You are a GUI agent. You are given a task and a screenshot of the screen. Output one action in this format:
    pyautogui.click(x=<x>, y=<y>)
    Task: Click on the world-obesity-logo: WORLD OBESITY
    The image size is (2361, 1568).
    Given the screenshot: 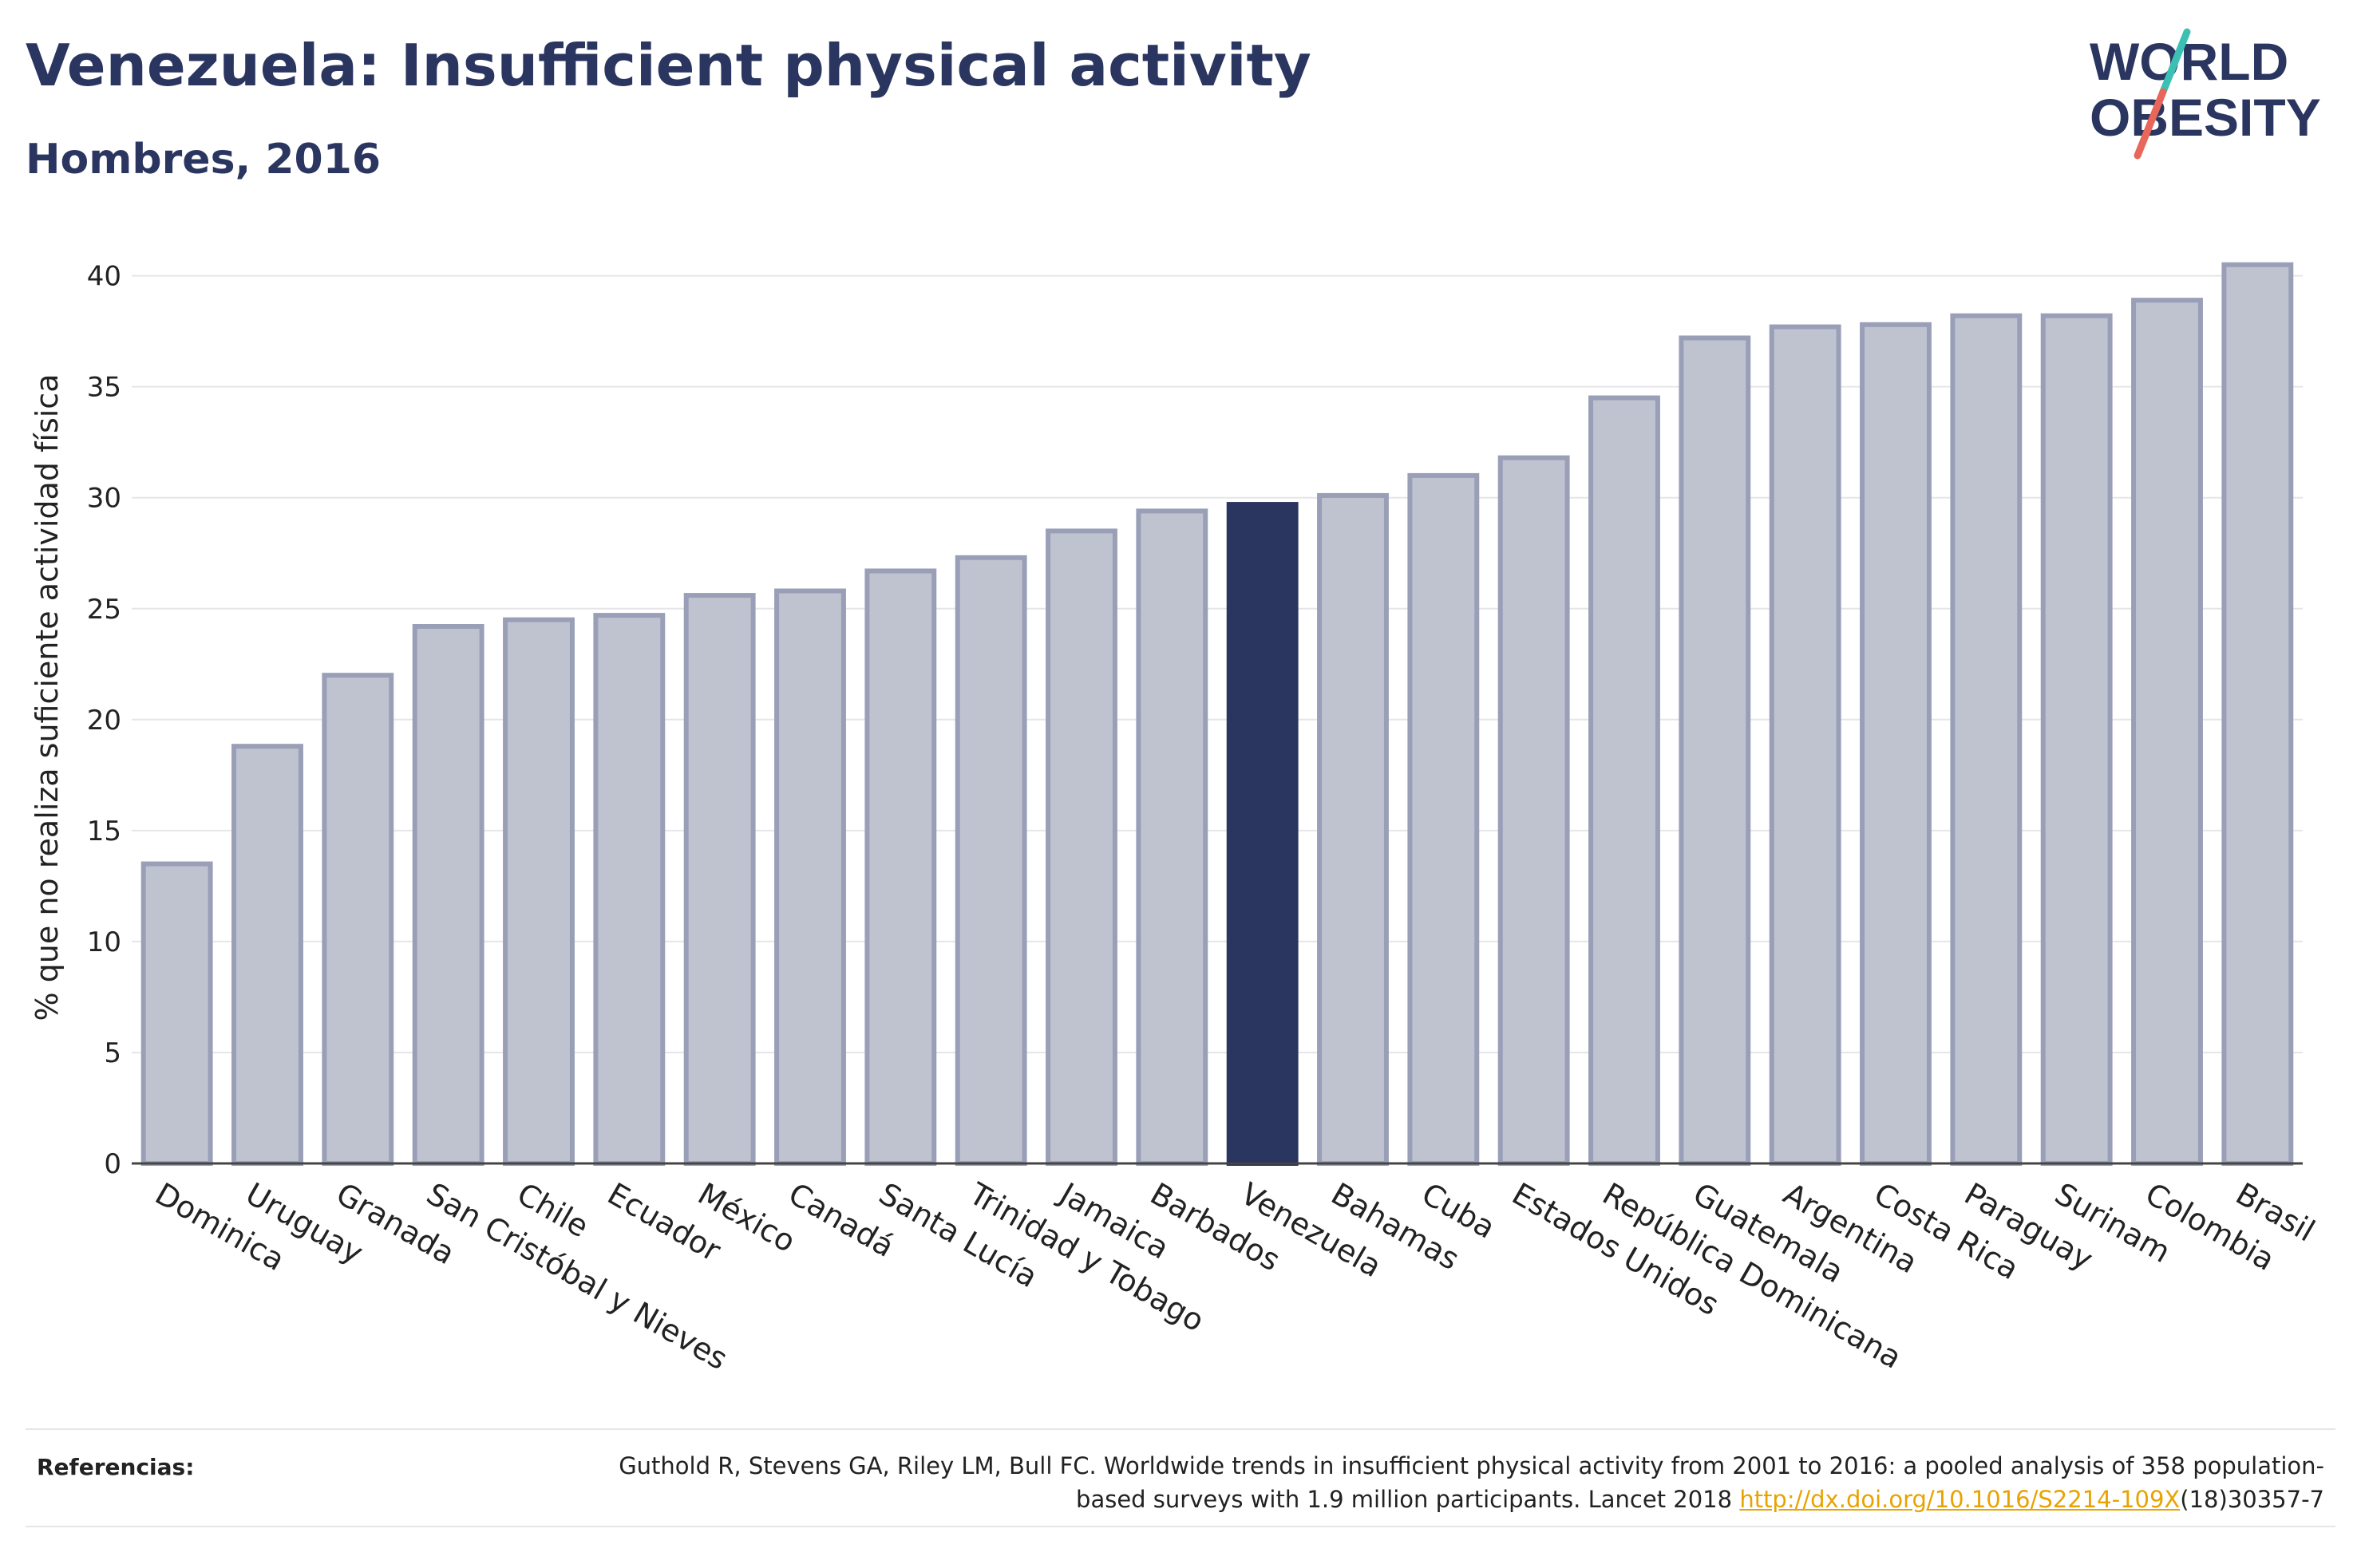 What is the action you would take?
    pyautogui.click(x=2205, y=94)
    